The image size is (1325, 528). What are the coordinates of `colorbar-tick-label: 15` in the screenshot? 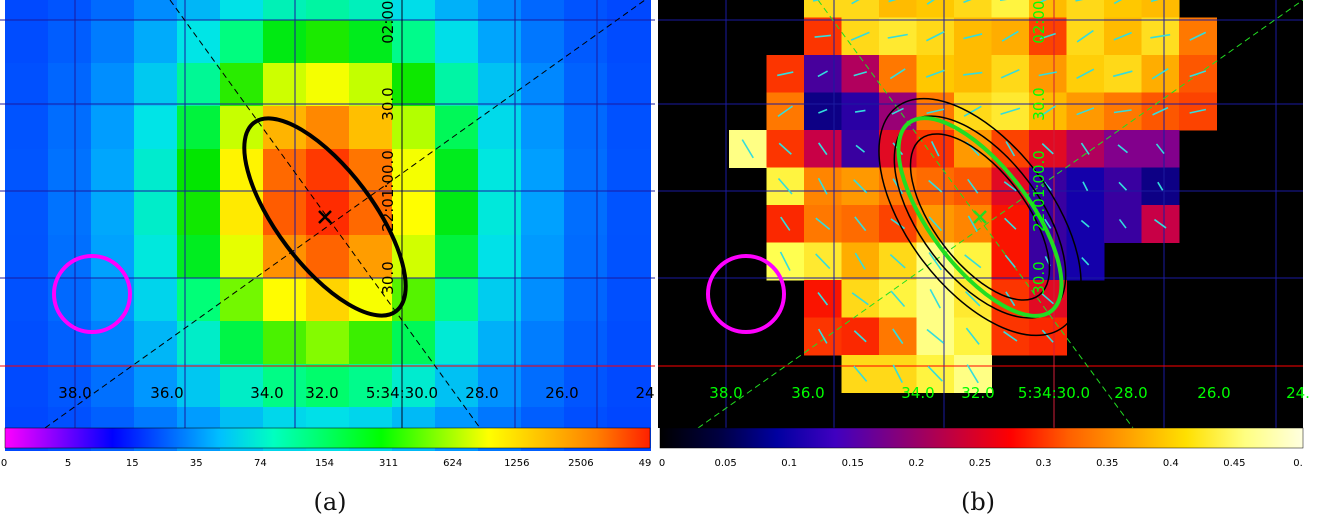 It's located at (132, 463).